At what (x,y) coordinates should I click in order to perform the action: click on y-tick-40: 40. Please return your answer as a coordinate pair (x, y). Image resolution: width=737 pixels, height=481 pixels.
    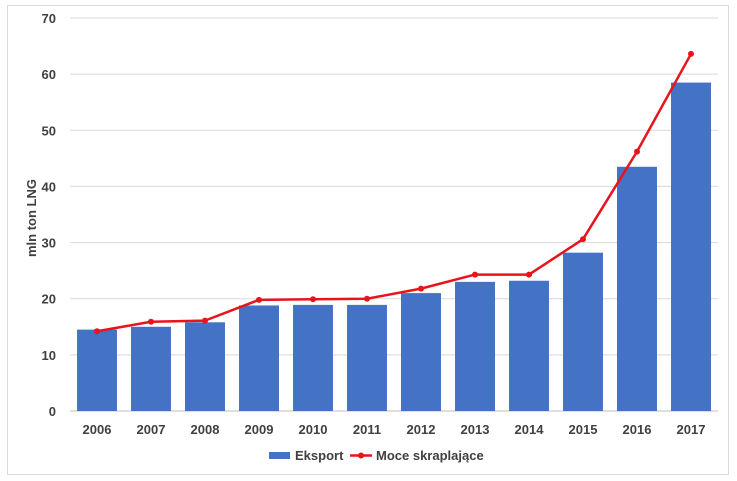
    Looking at the image, I should click on (49, 186).